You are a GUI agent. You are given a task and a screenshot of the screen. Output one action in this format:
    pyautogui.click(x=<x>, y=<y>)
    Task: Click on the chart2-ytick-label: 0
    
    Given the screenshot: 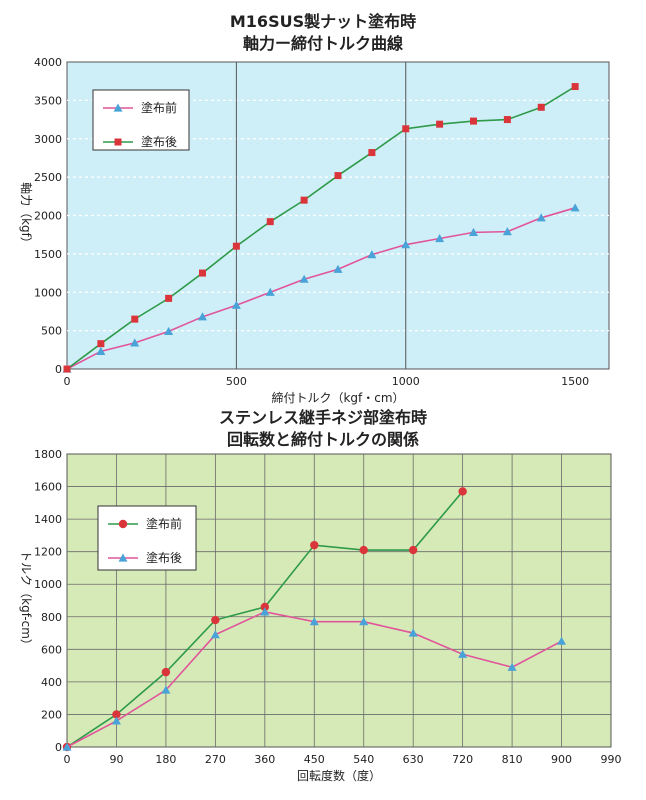 What is the action you would take?
    pyautogui.click(x=58, y=747)
    